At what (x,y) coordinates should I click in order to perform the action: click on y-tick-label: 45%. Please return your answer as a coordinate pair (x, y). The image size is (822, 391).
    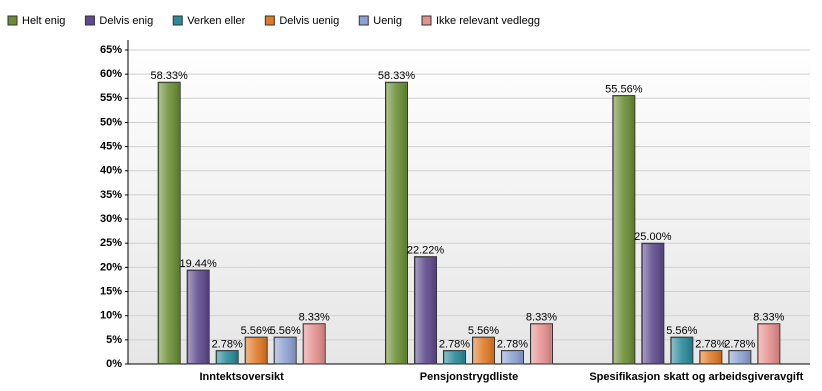
    Looking at the image, I should click on (111, 147).